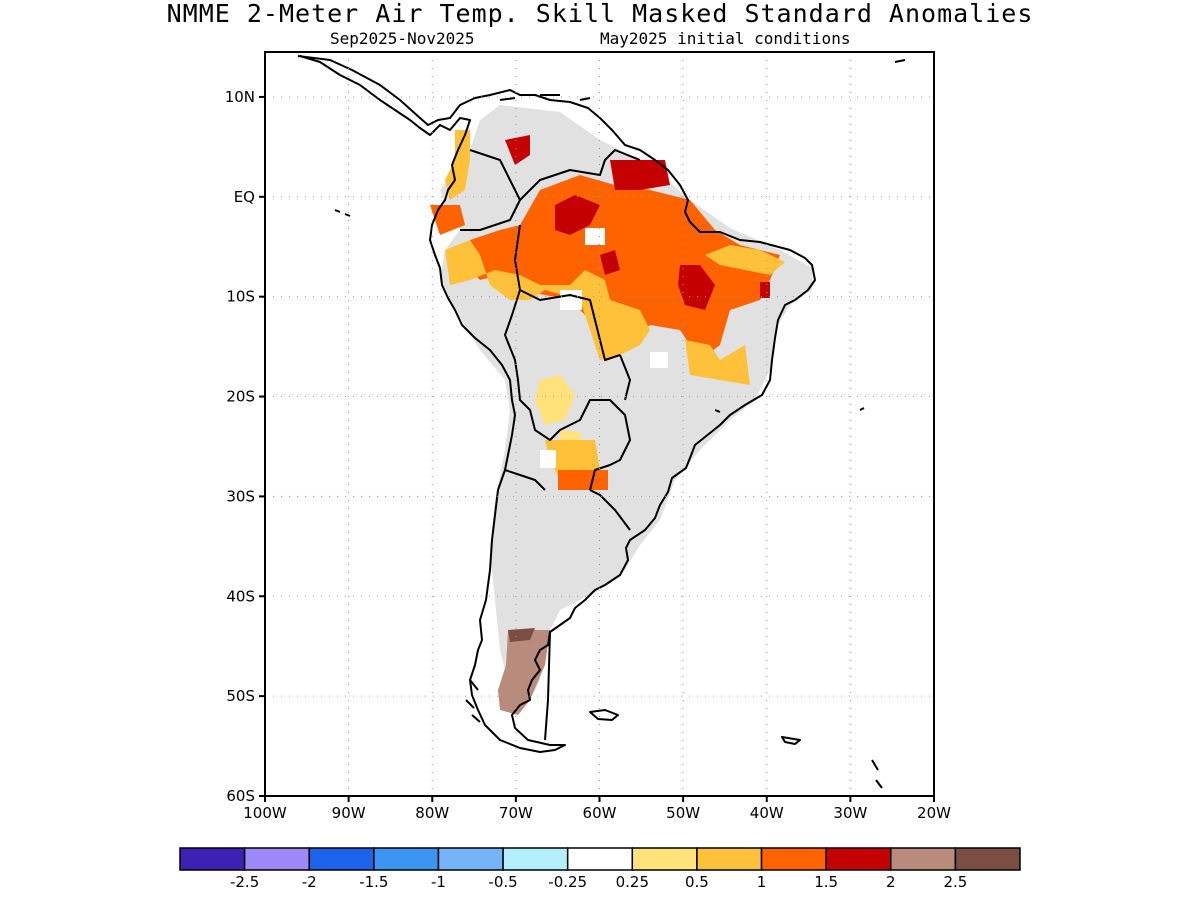 This screenshot has width=1200, height=900. Describe the element at coordinates (473, 701) in the screenshot. I see `chiloe-fjords` at that location.